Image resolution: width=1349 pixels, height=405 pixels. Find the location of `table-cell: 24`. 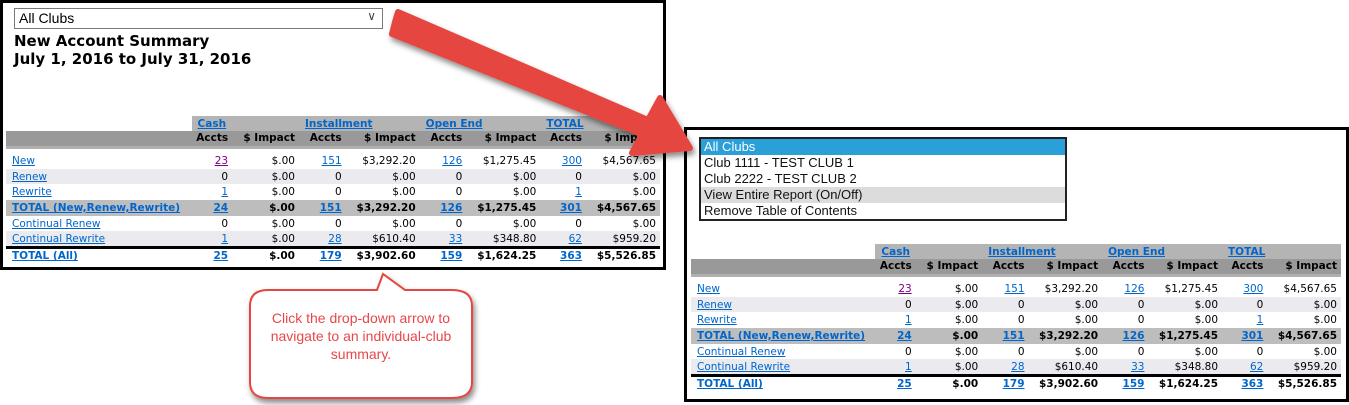

table-cell: 24 is located at coordinates (212, 208).